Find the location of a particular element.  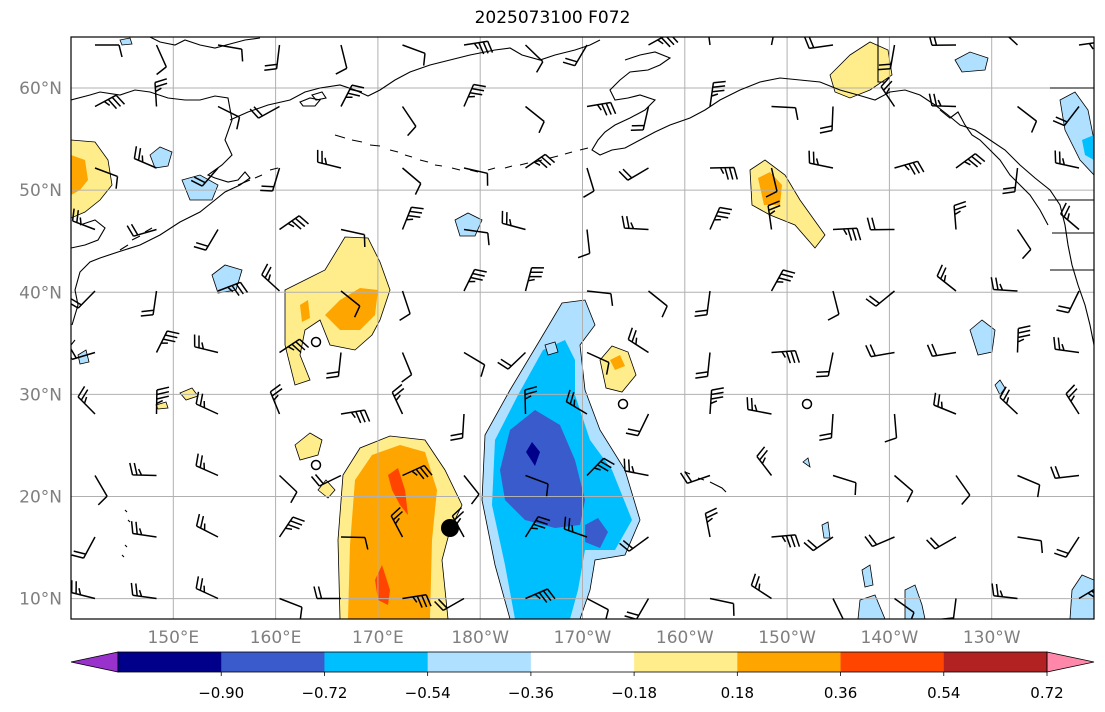

negative-region-ne is located at coordinates (1076, 133).